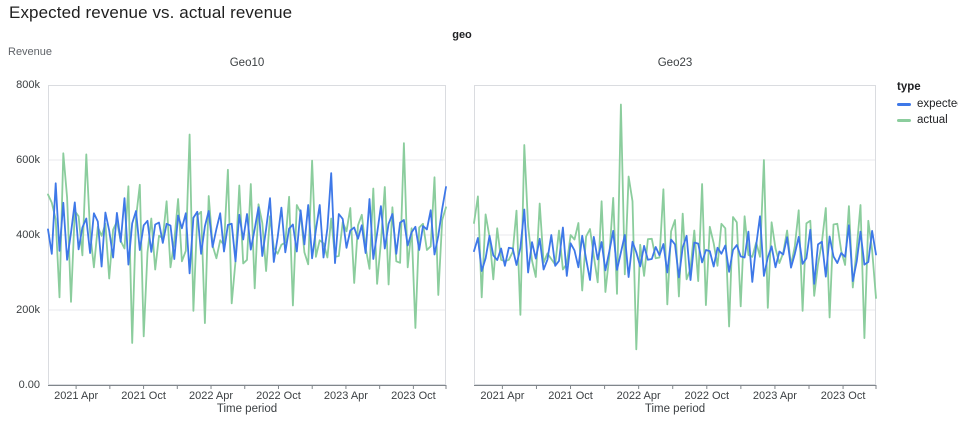 The image size is (958, 424). I want to click on y-axis-title: Revenue, so click(30, 52).